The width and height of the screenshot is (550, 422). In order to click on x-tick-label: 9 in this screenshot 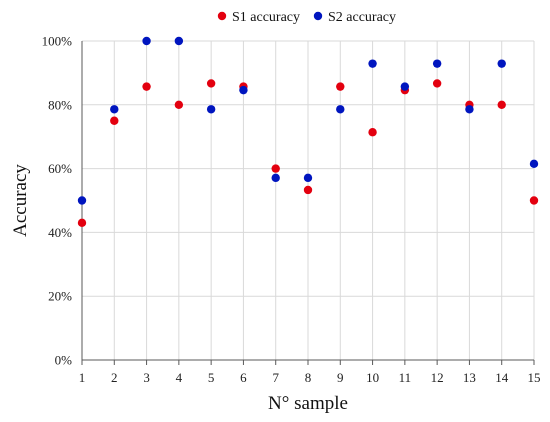, I will do `click(340, 377)`.